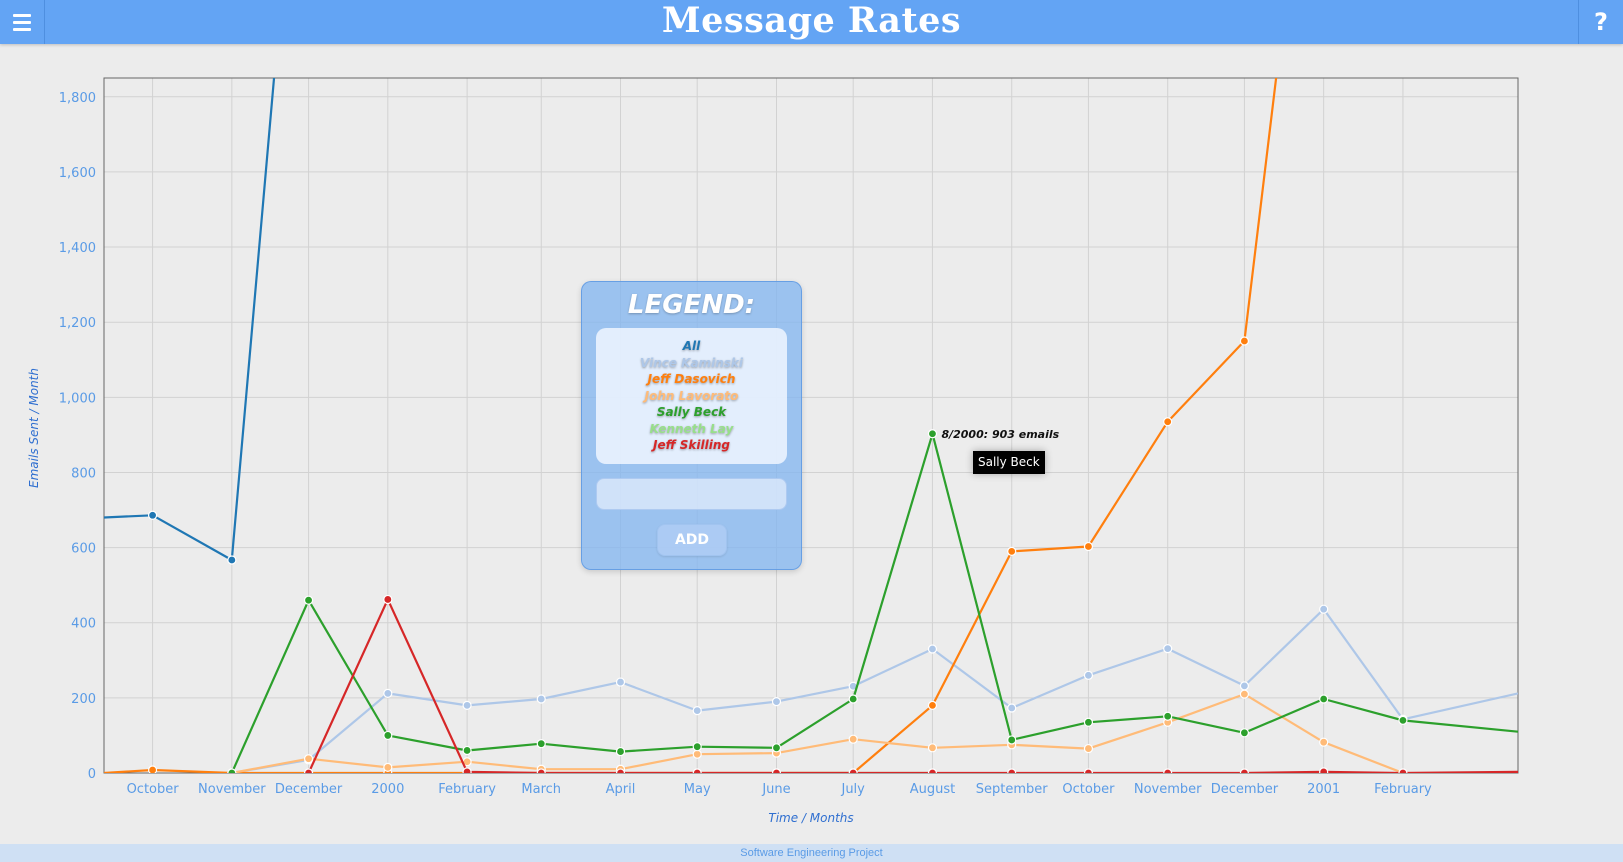 Image resolution: width=1623 pixels, height=862 pixels. What do you see at coordinates (691, 494) in the screenshot?
I see `add-series-input` at bounding box center [691, 494].